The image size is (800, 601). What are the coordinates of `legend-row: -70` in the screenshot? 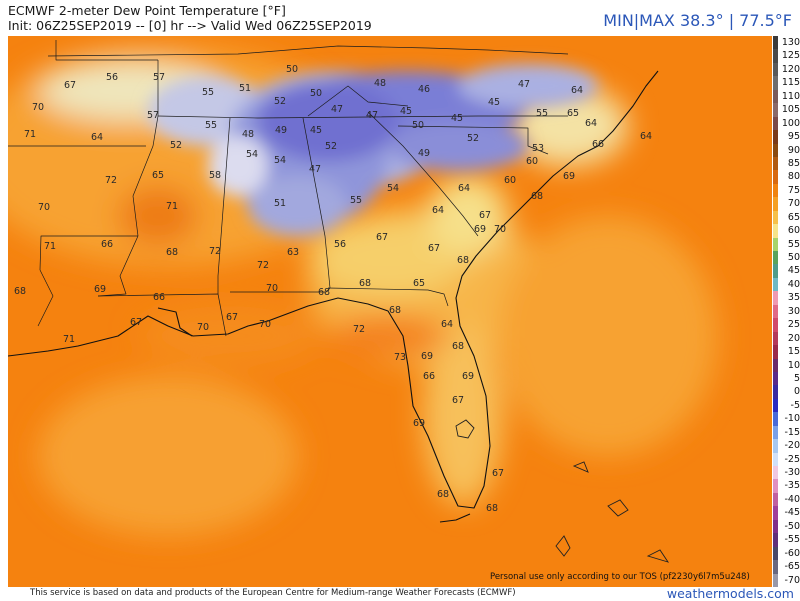 It's located at (786, 580).